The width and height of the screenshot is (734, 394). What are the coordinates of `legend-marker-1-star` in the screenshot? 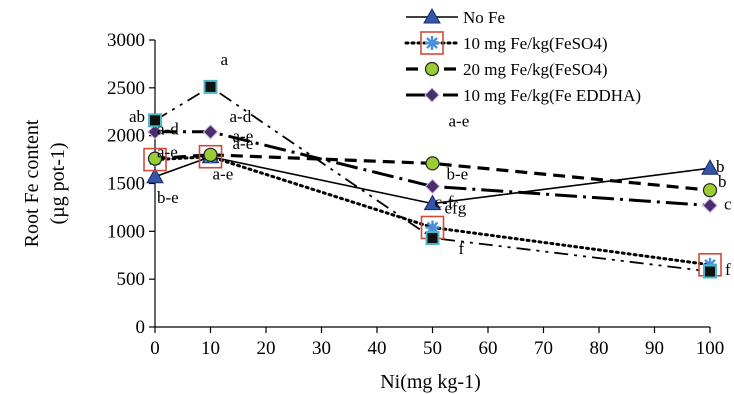 It's located at (432, 43).